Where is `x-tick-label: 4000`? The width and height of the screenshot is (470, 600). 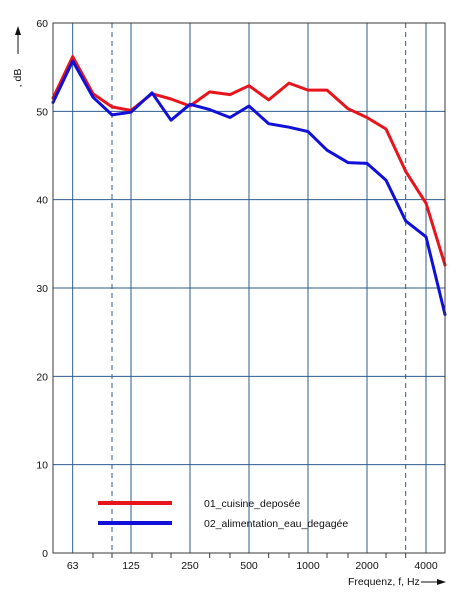
x-tick-label: 4000 is located at coordinates (426, 566).